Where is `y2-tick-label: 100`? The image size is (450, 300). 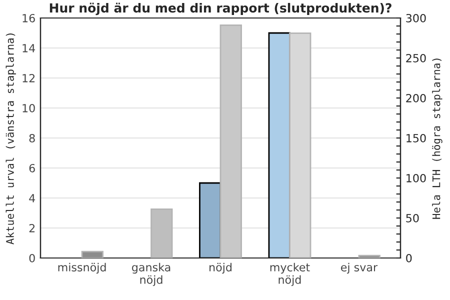
y2-tick-label: 100 is located at coordinates (416, 178).